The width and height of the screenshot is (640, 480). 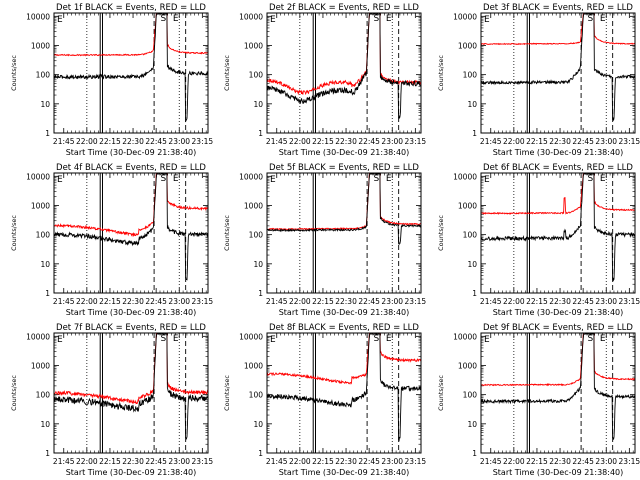 I want to click on panel-title: Det 8f BLACK = Events, RED = LLD, so click(x=344, y=328).